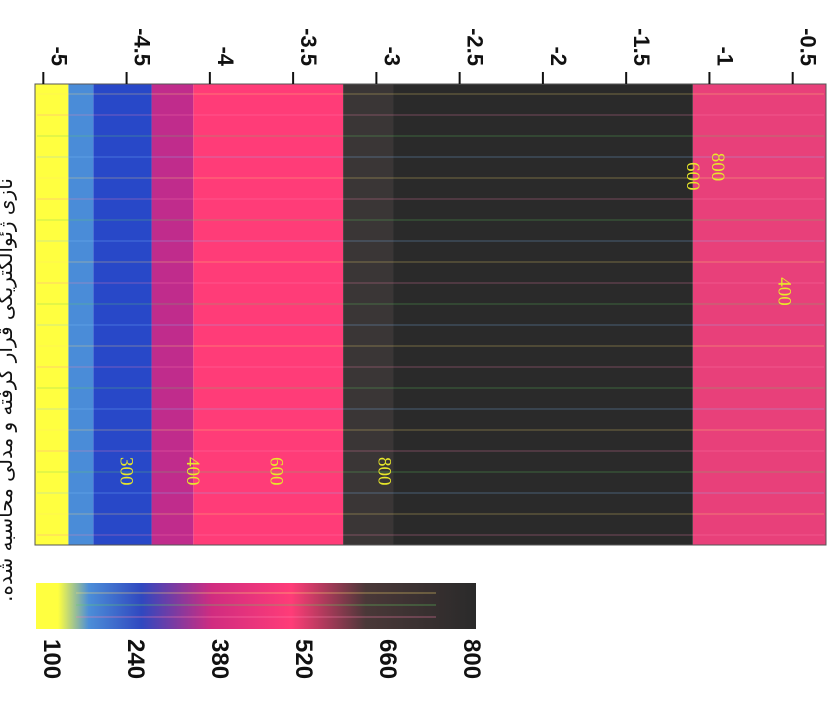 The image size is (834, 704). What do you see at coordinates (225, 56) in the screenshot?
I see `axis-tick-label: -4` at bounding box center [225, 56].